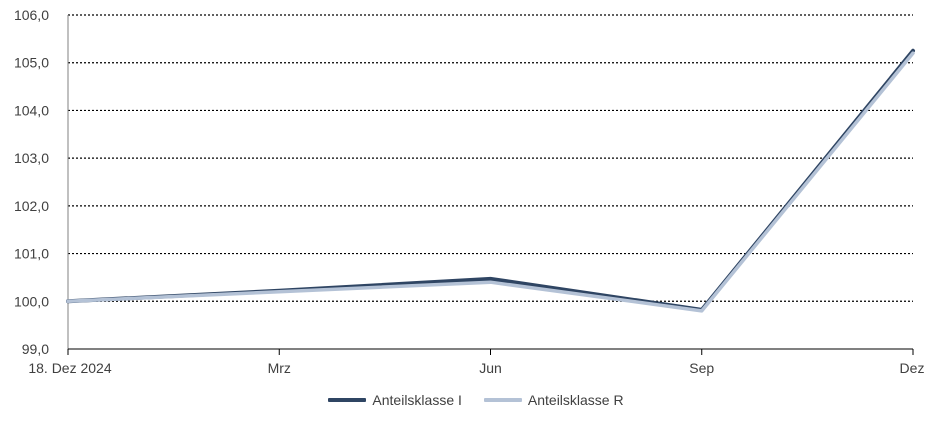 This screenshot has height=421, width=952. I want to click on x-tick-label: Jun, so click(490, 368).